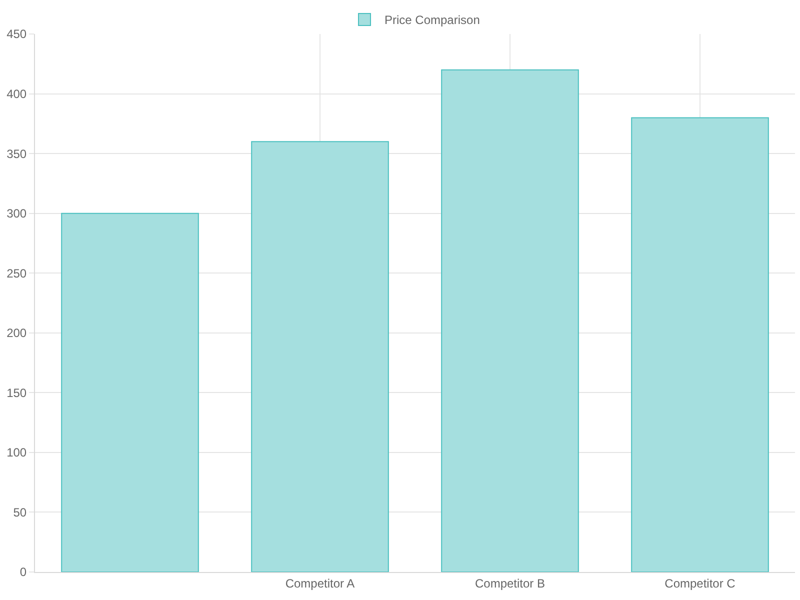 The height and width of the screenshot is (600, 800). What do you see at coordinates (16, 213) in the screenshot?
I see `y-tick-label: 300` at bounding box center [16, 213].